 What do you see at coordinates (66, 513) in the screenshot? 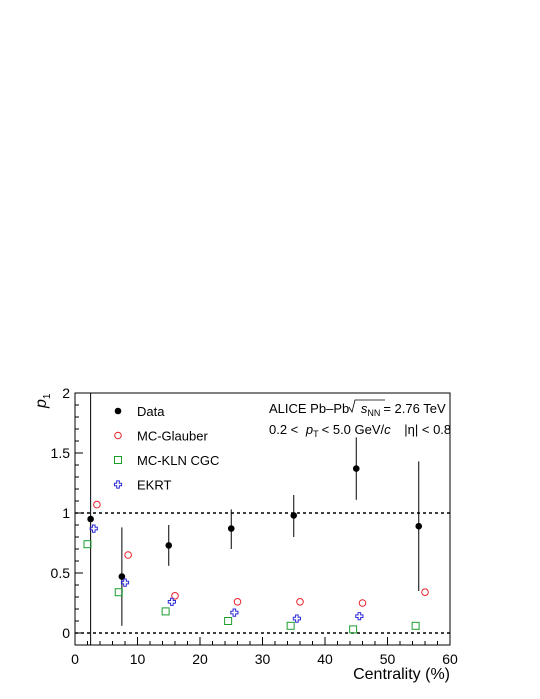
I see `y-tick-label: 1` at bounding box center [66, 513].